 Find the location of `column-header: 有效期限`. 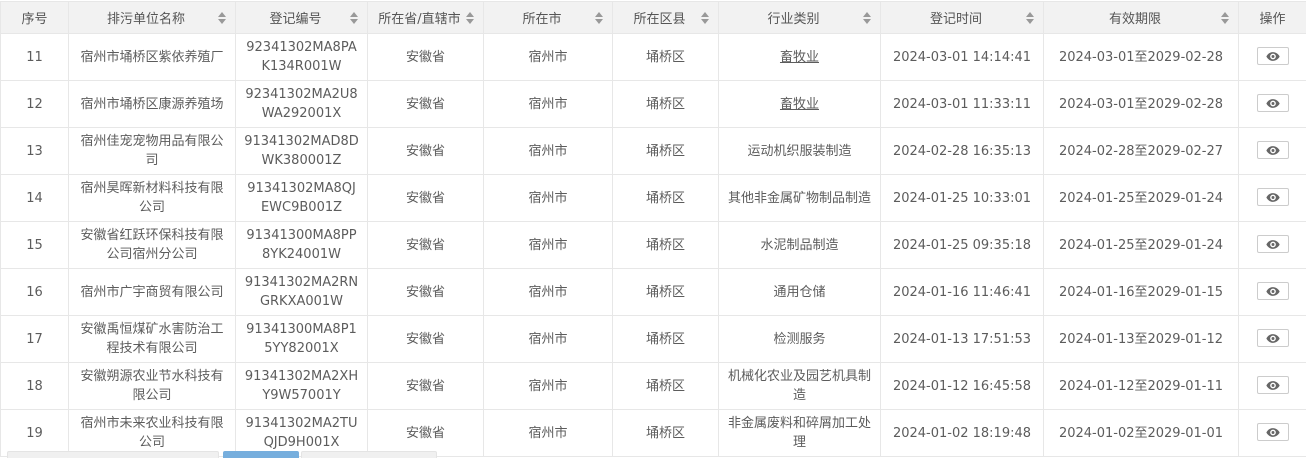

column-header: 有效期限 is located at coordinates (1141, 17).